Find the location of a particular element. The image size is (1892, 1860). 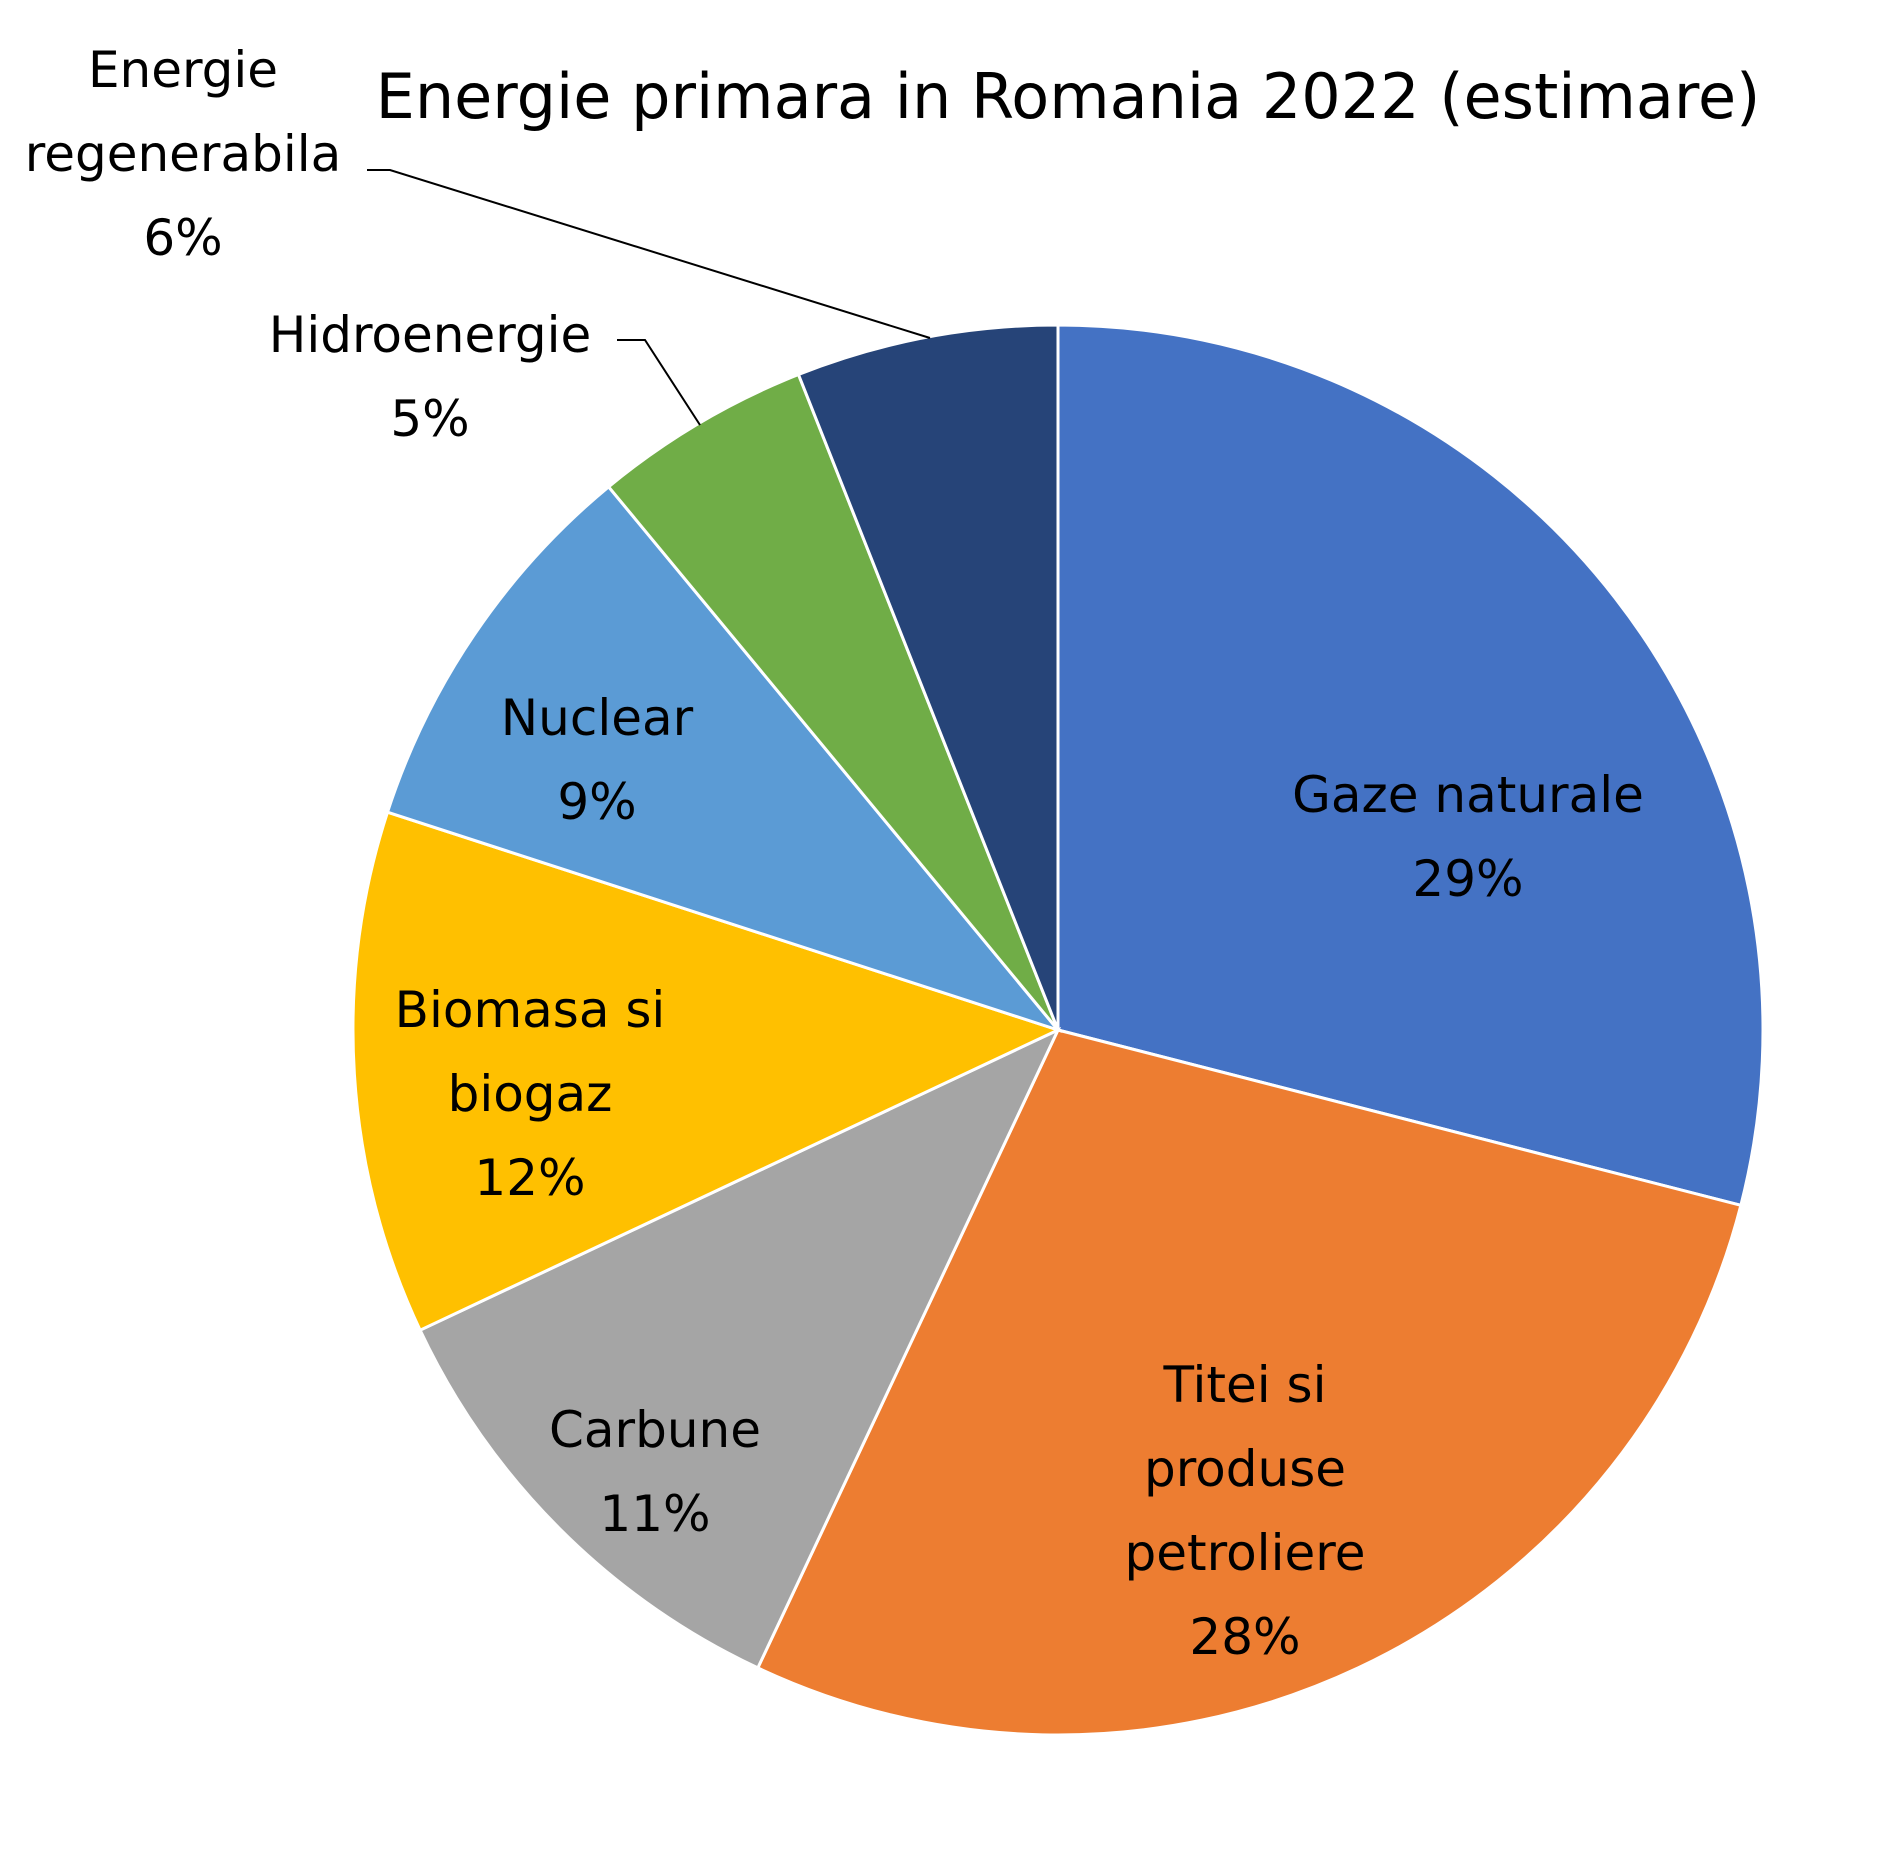

data-label-name-hidroenergie: Hidroenergie is located at coordinates (430, 335).